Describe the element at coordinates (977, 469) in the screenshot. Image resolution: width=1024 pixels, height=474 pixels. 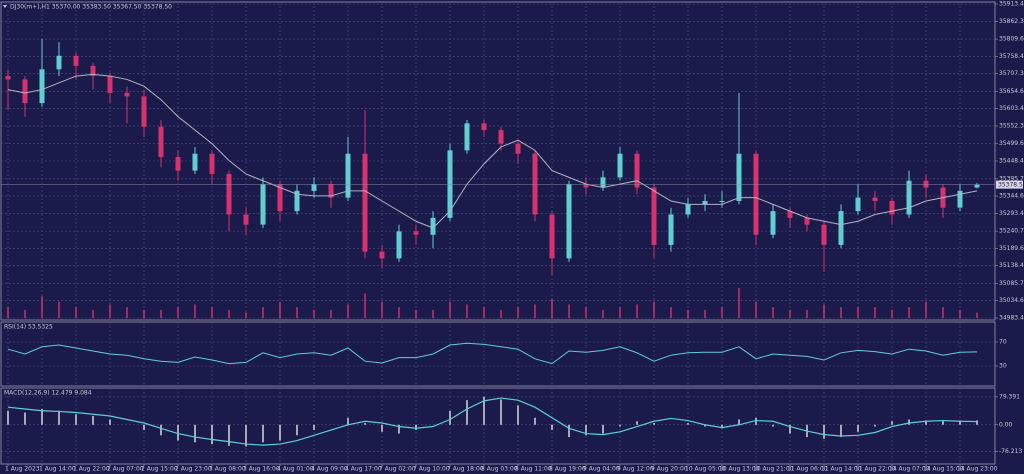
I see `x-tick-label: 14 Aug 23:00` at that location.